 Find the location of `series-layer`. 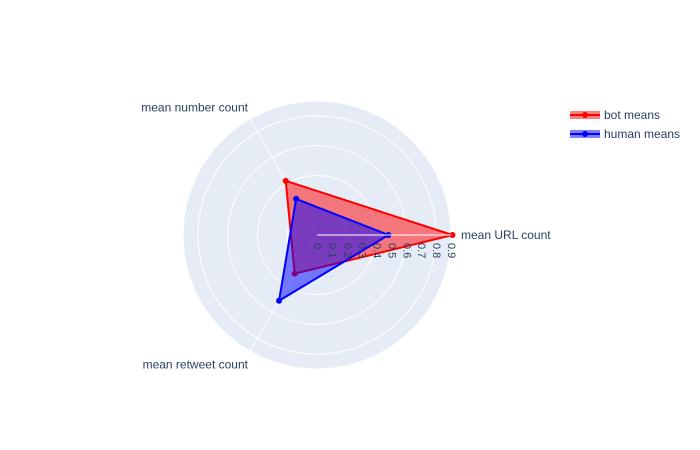

series-layer is located at coordinates (366, 240).